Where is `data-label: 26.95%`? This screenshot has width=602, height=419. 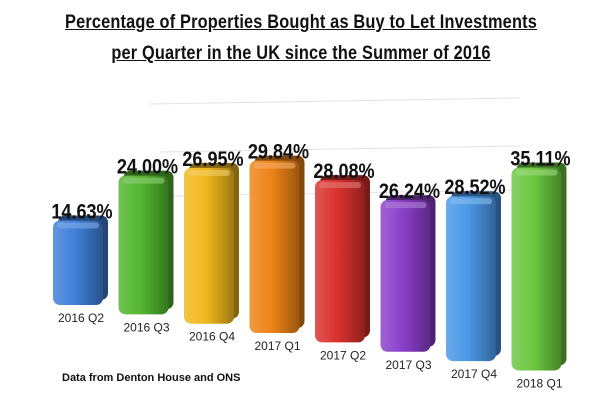 data-label: 26.95% is located at coordinates (212, 160).